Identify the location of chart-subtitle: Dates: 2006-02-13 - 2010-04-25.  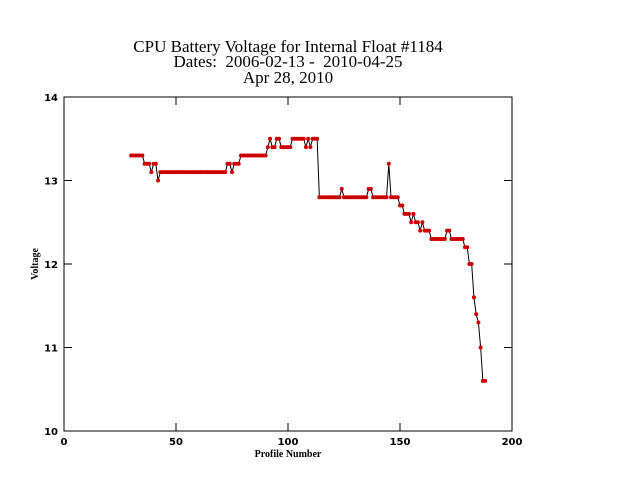
(288, 61).